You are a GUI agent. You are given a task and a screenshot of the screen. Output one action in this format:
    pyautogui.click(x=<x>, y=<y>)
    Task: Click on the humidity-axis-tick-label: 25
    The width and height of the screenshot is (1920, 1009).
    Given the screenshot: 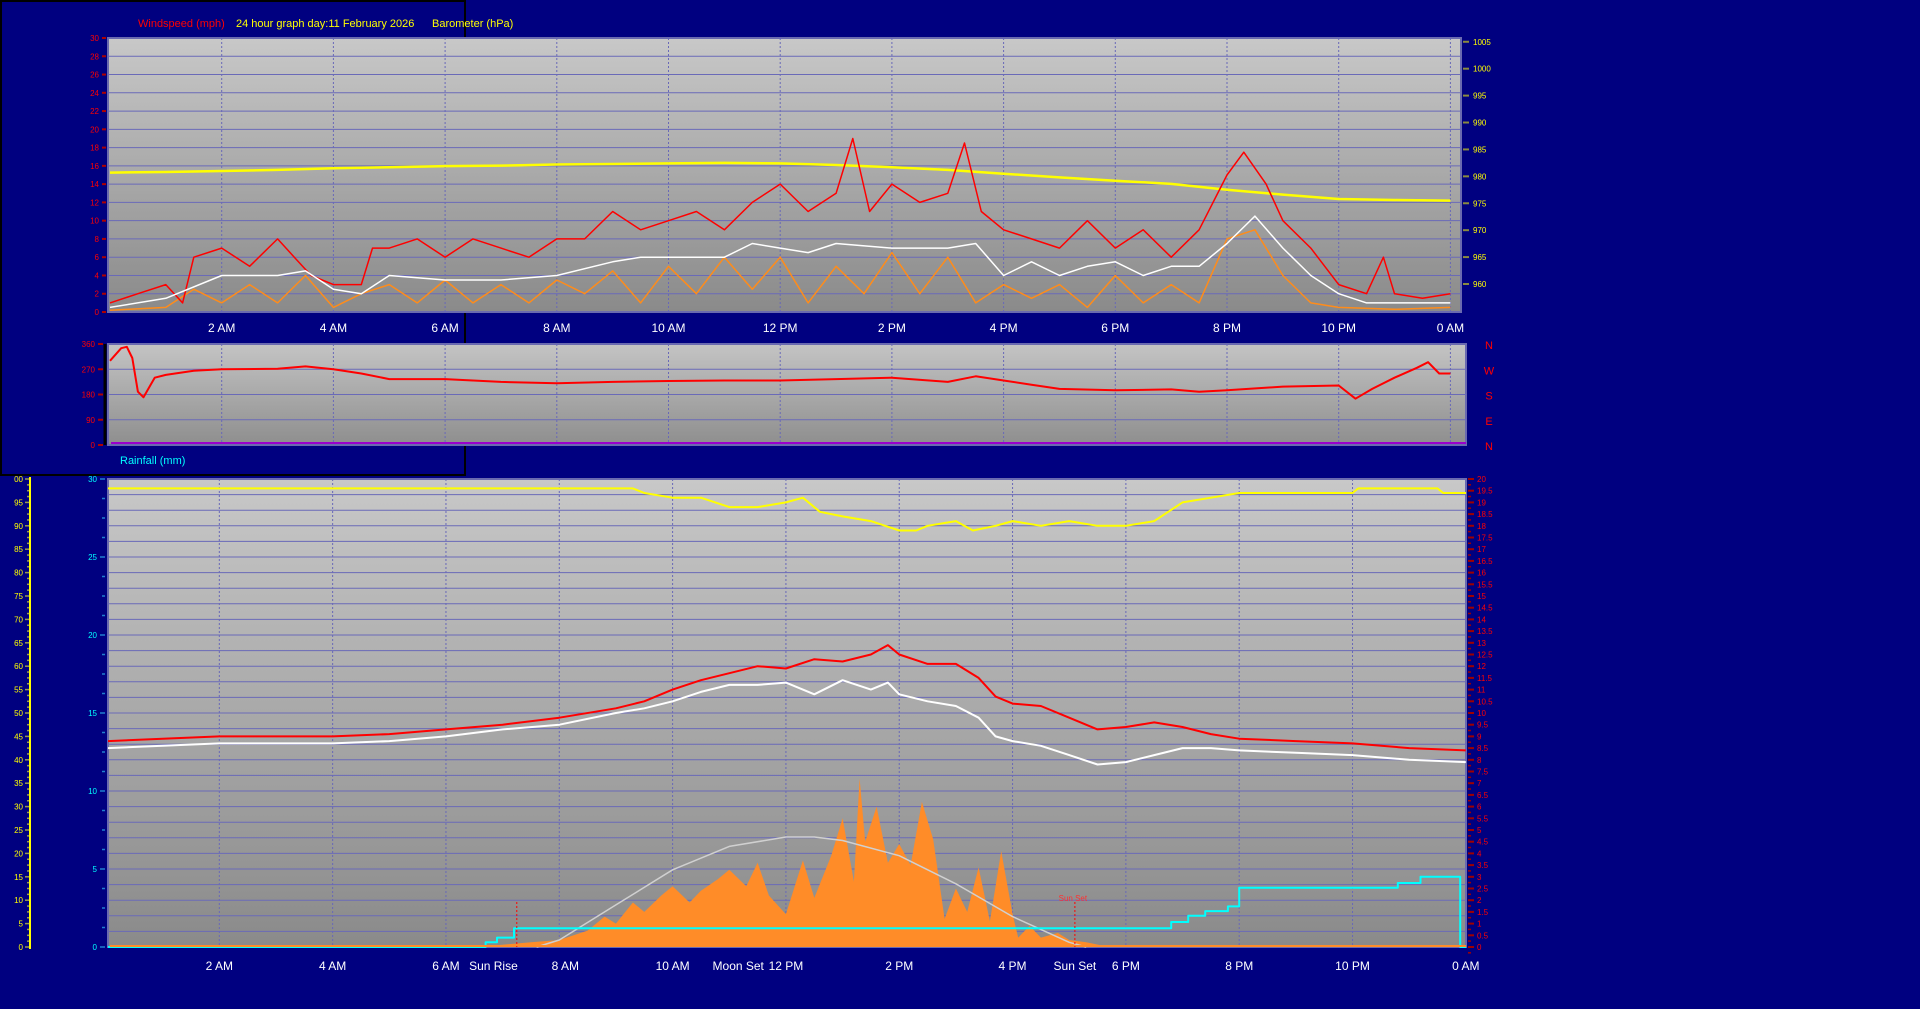 What is the action you would take?
    pyautogui.click(x=18, y=830)
    